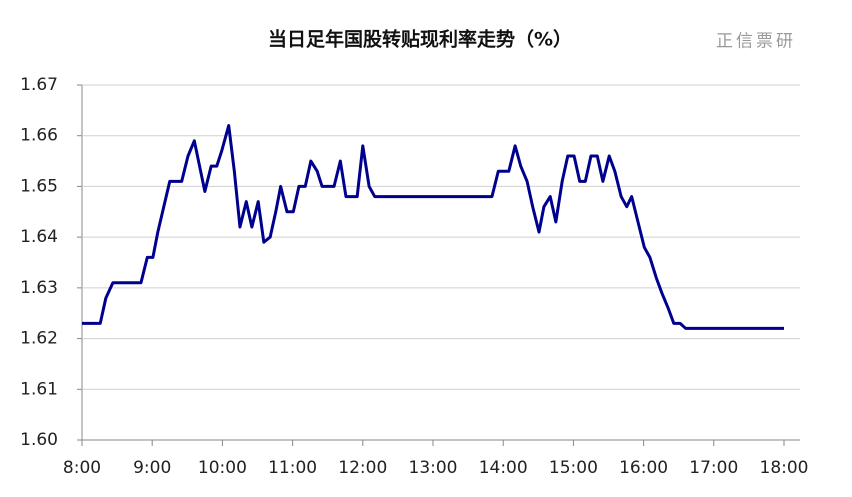 The height and width of the screenshot is (497, 852). What do you see at coordinates (420, 39) in the screenshot?
I see `chart-title: 当日足年国股转贴现利率走势（%）` at bounding box center [420, 39].